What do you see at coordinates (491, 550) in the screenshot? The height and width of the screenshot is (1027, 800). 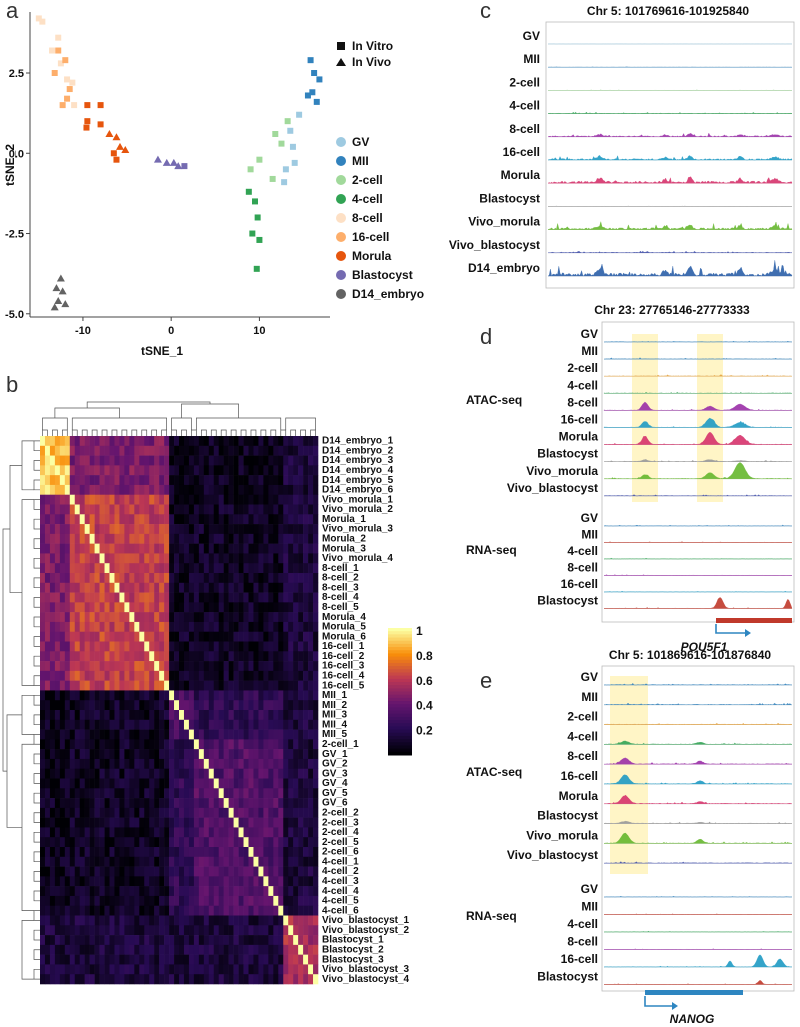 I see `d-rna-label: RNA-seq` at bounding box center [491, 550].